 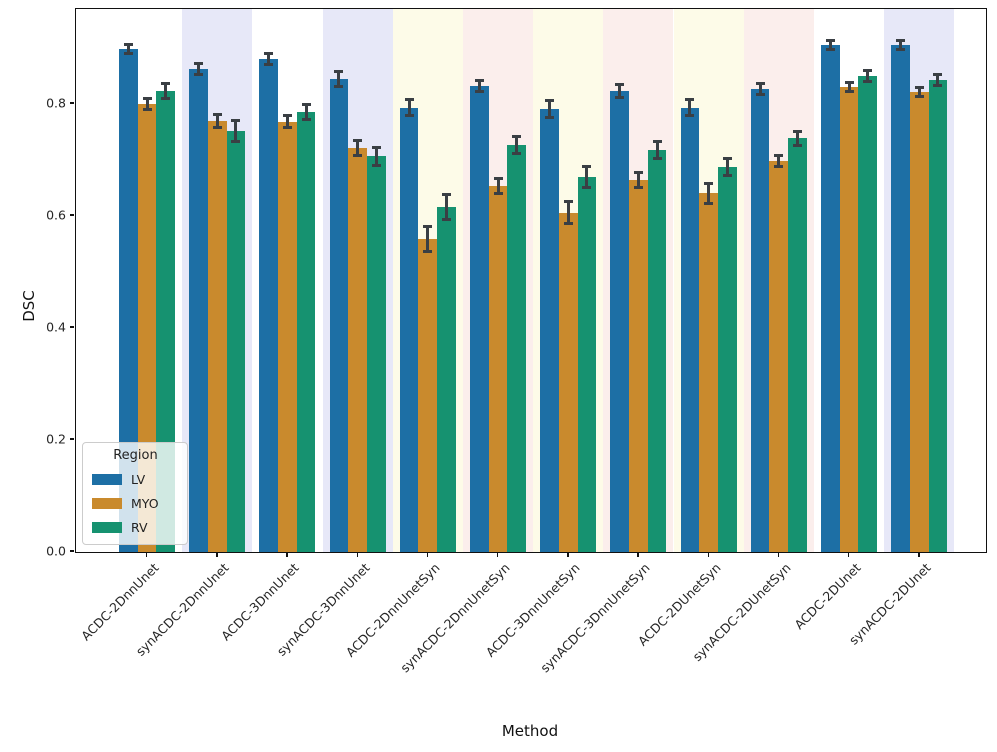 I want to click on y-tick-label: 0.0, so click(x=56, y=551).